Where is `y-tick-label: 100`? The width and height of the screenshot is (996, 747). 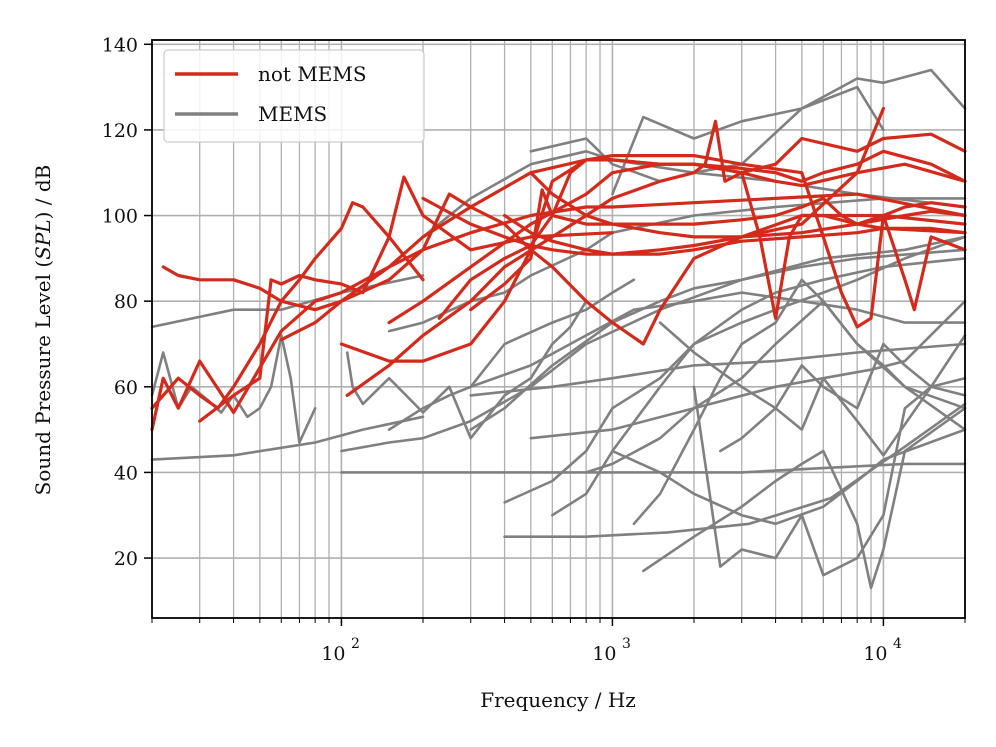 y-tick-label: 100 is located at coordinates (120, 217).